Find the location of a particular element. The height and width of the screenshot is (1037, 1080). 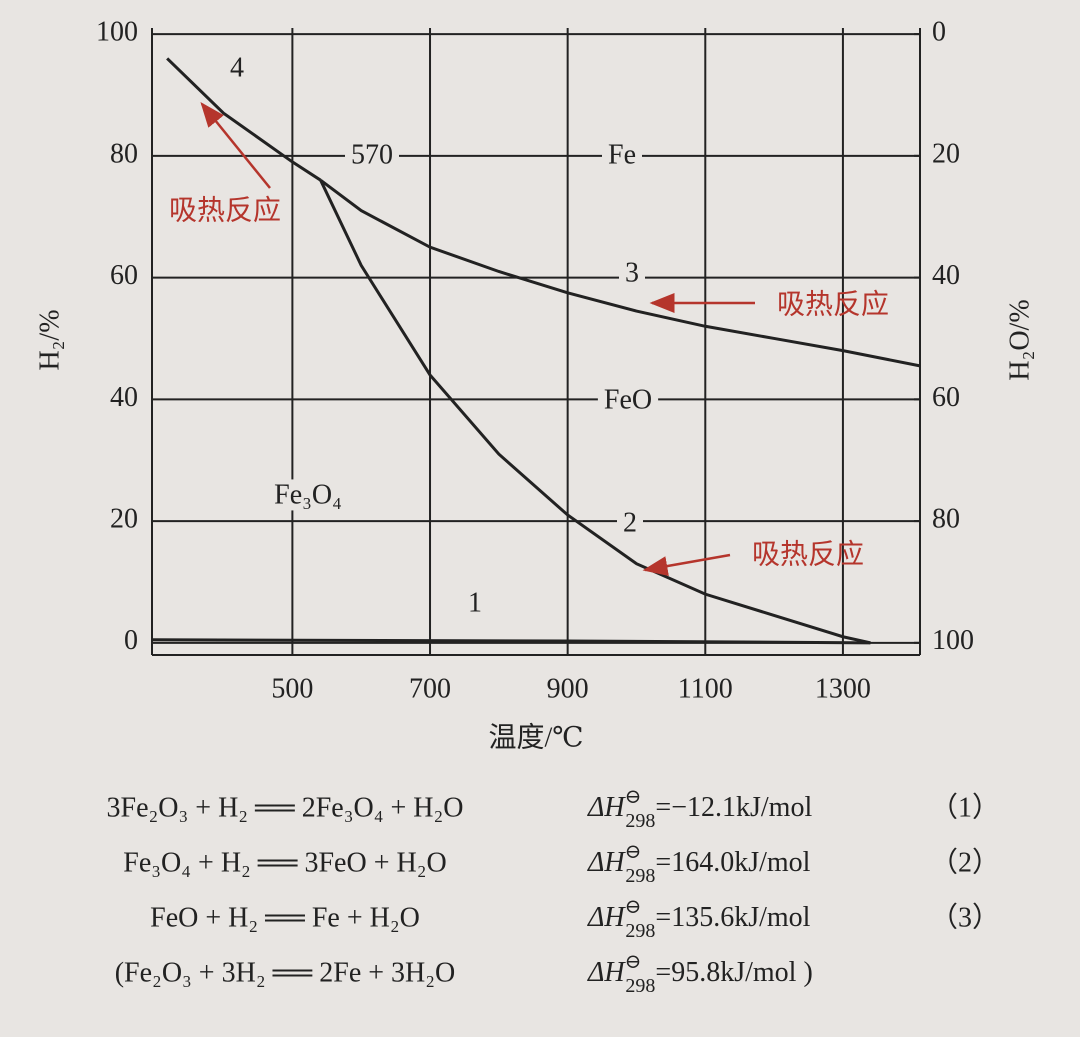

equation-number: （1） is located at coordinates (965, 807).